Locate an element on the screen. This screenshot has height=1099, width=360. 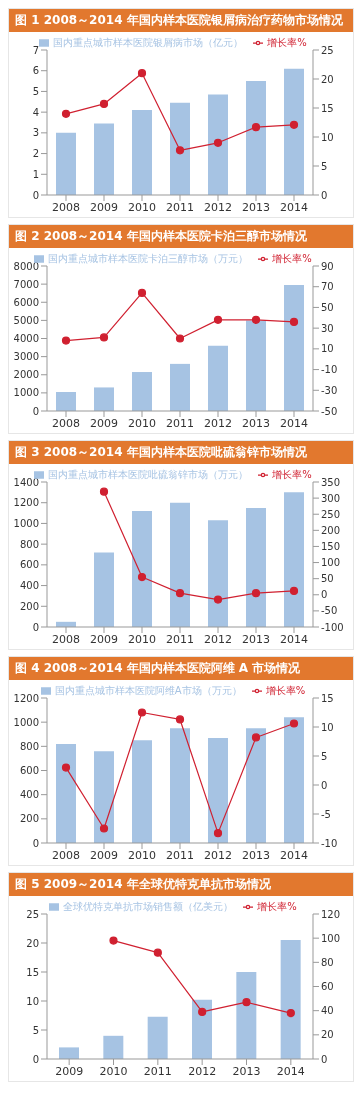
y-tick-label: 5000 is located at coordinates (26, 320).